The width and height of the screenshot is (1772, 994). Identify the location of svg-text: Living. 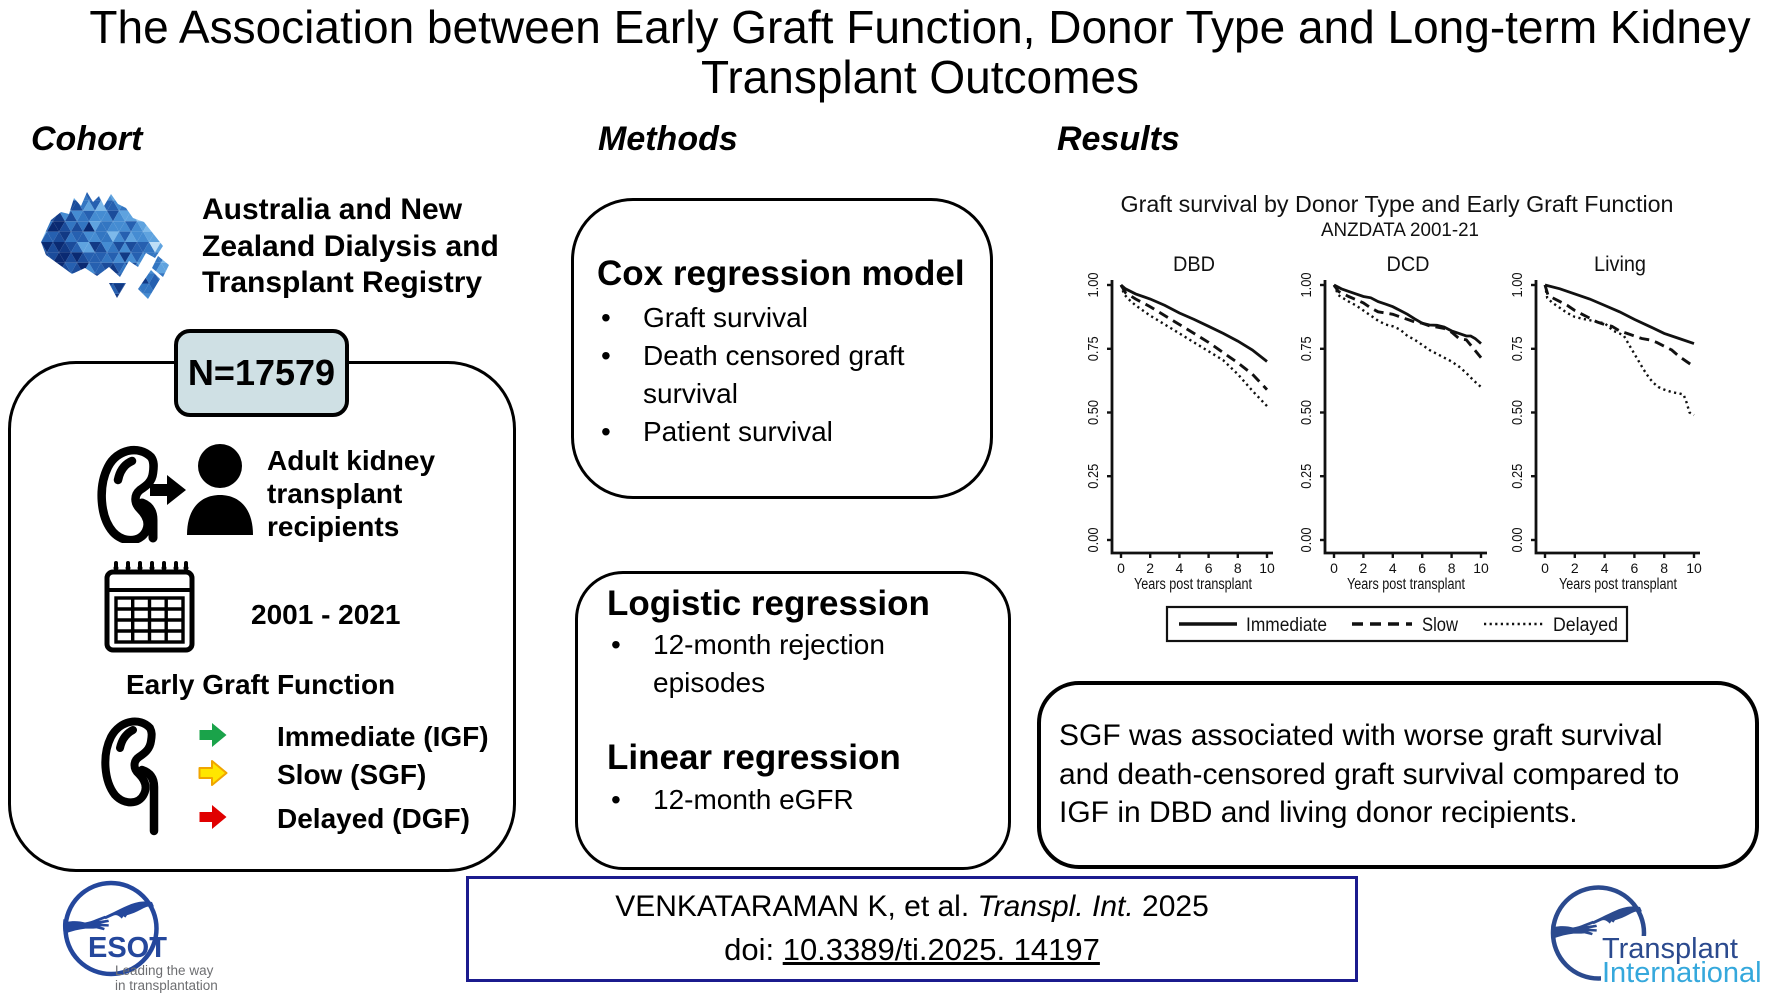
(1620, 264).